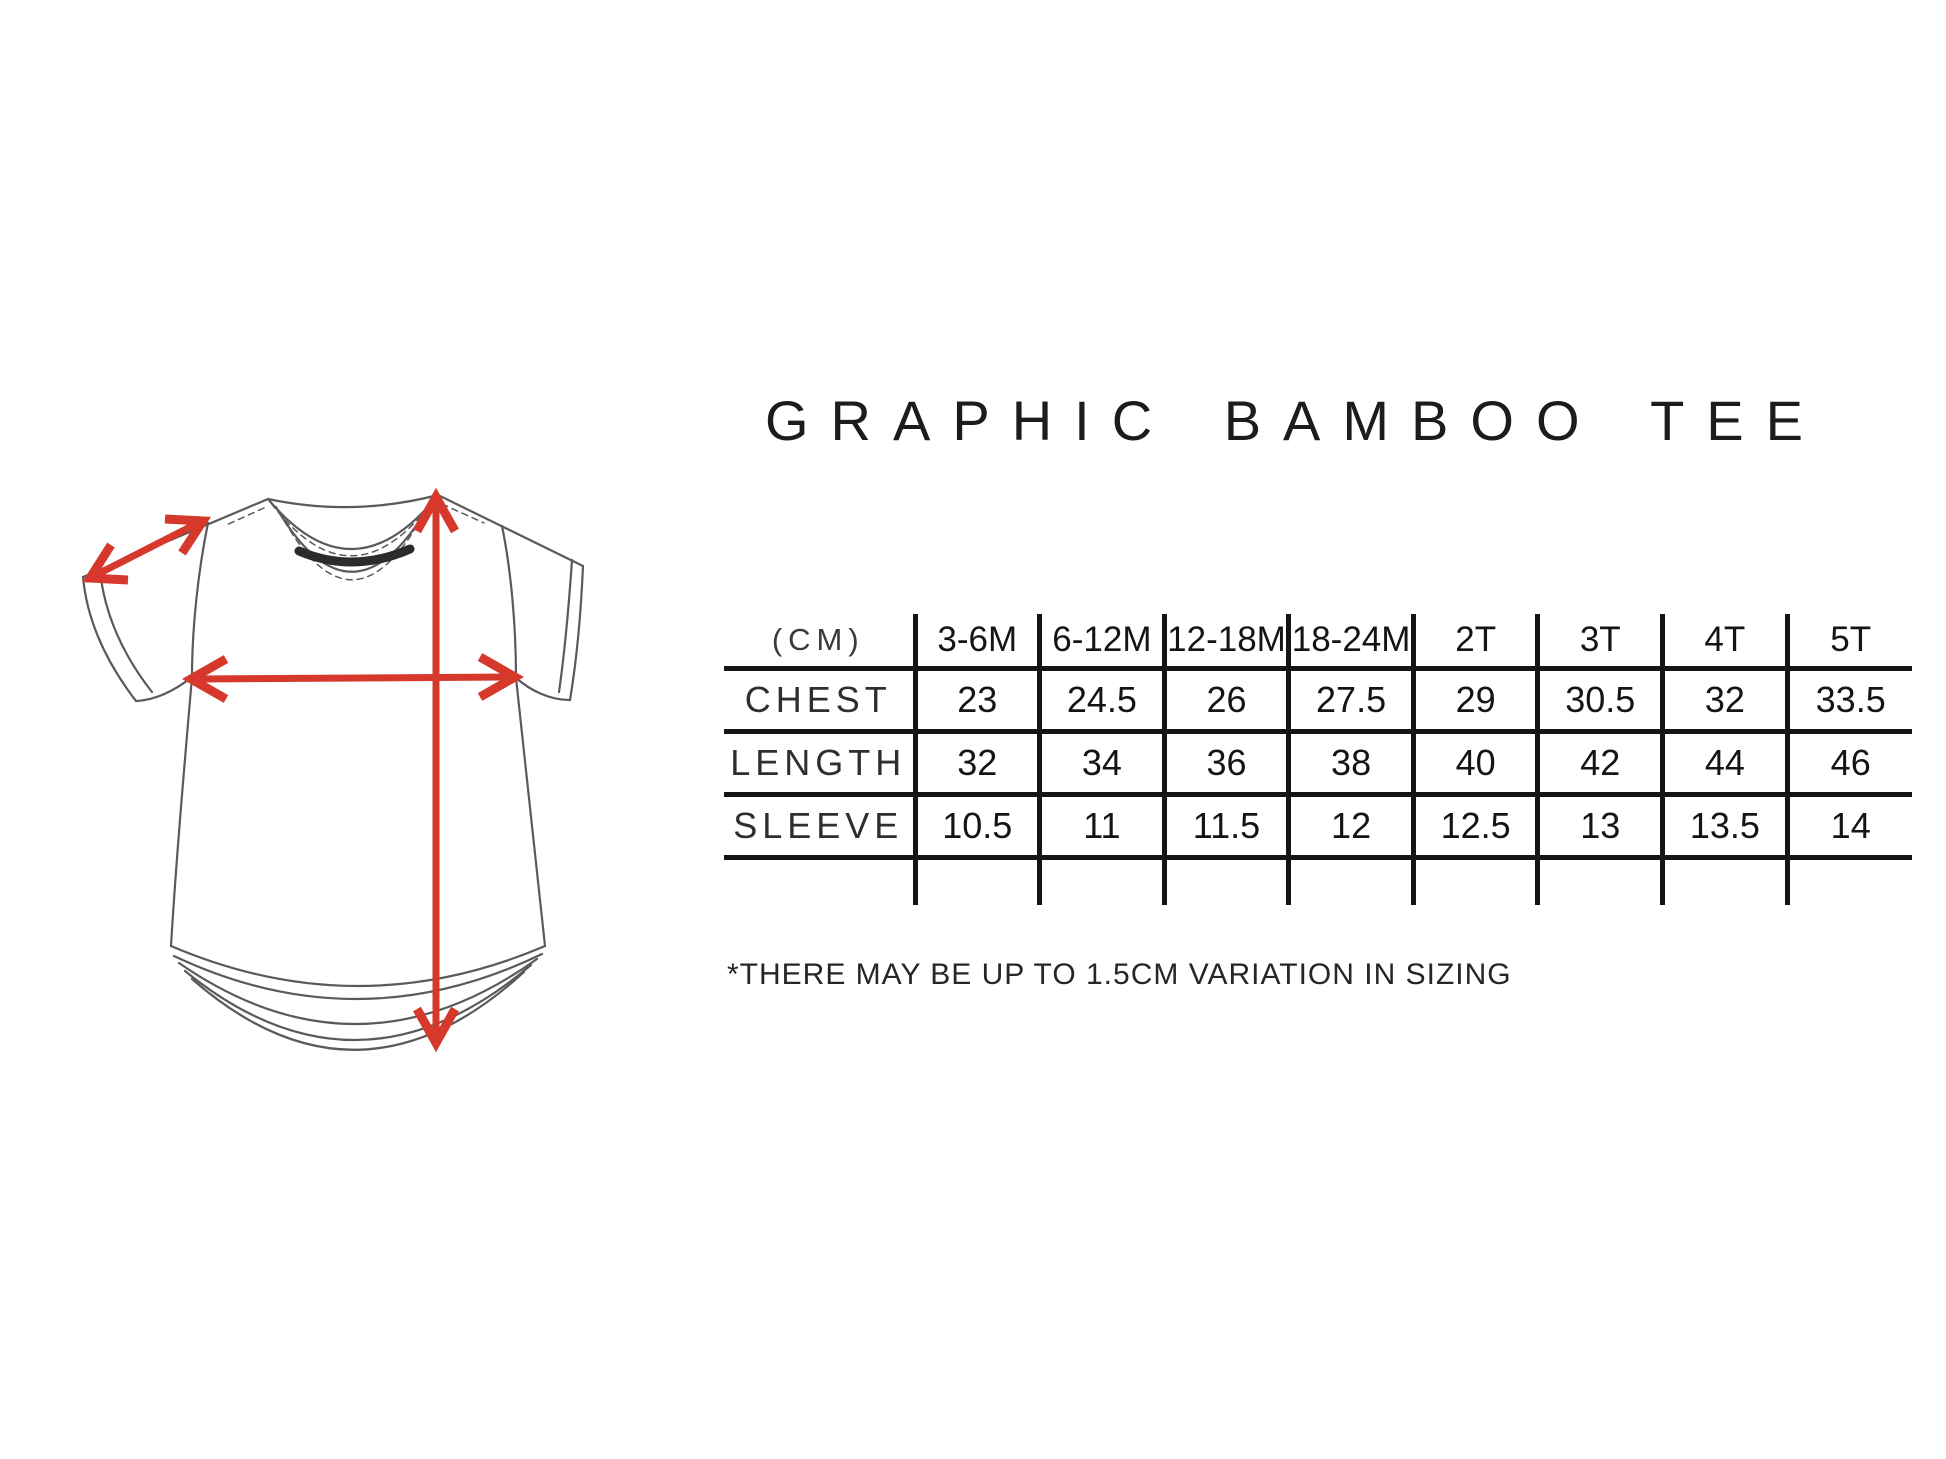 The width and height of the screenshot is (1946, 1459). What do you see at coordinates (565, 626) in the screenshot?
I see `right-cuff-inner` at bounding box center [565, 626].